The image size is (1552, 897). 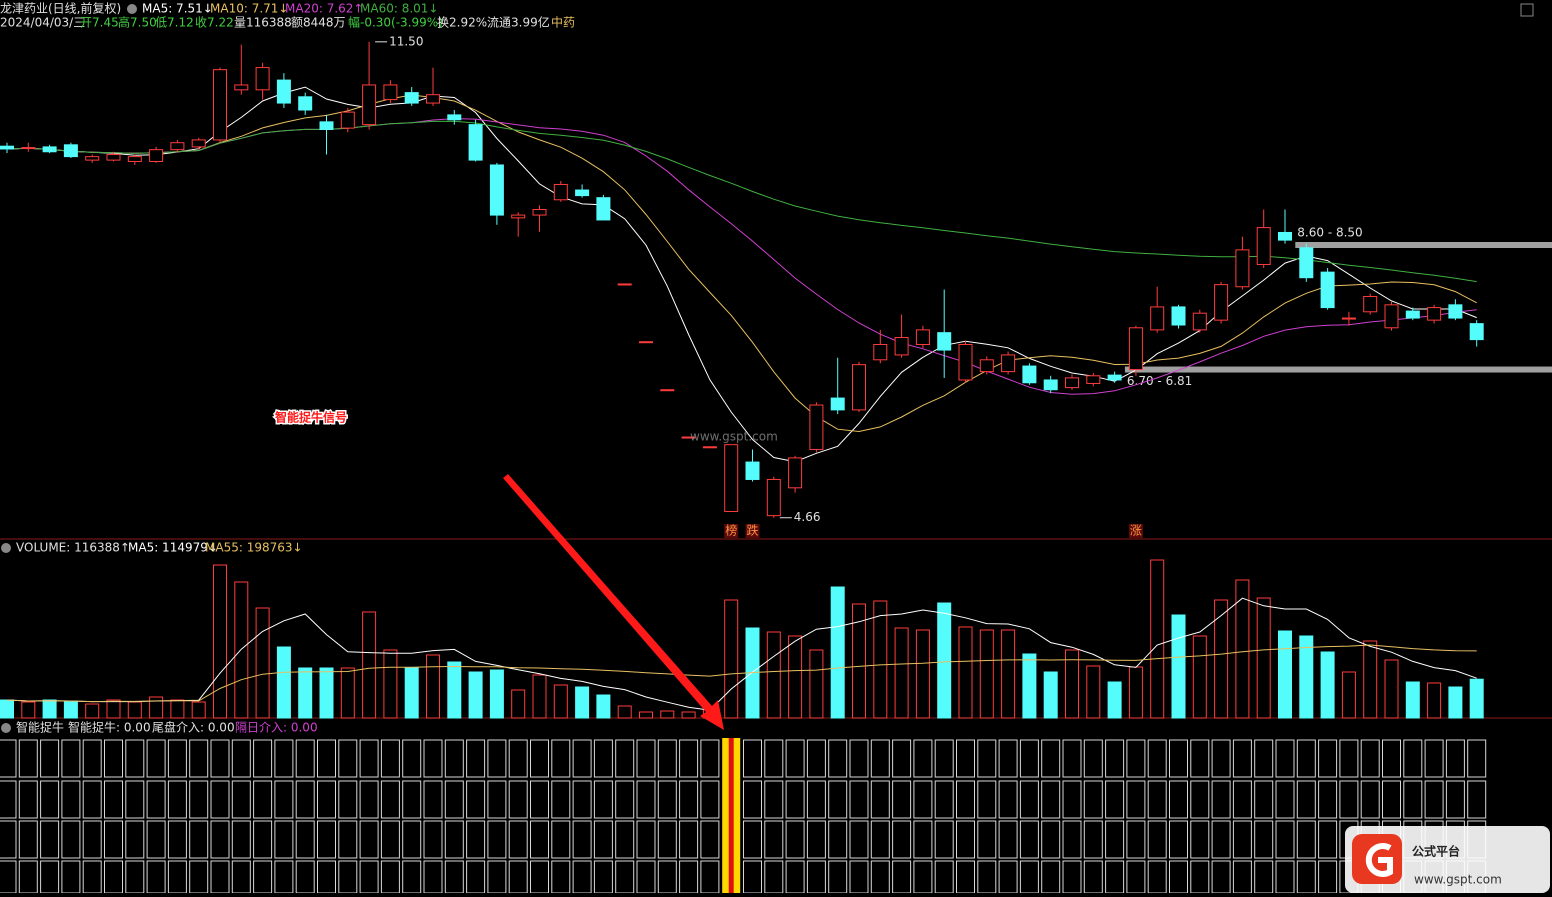 I want to click on indicator-label: 隔日介入: 0.00, so click(x=276, y=728).